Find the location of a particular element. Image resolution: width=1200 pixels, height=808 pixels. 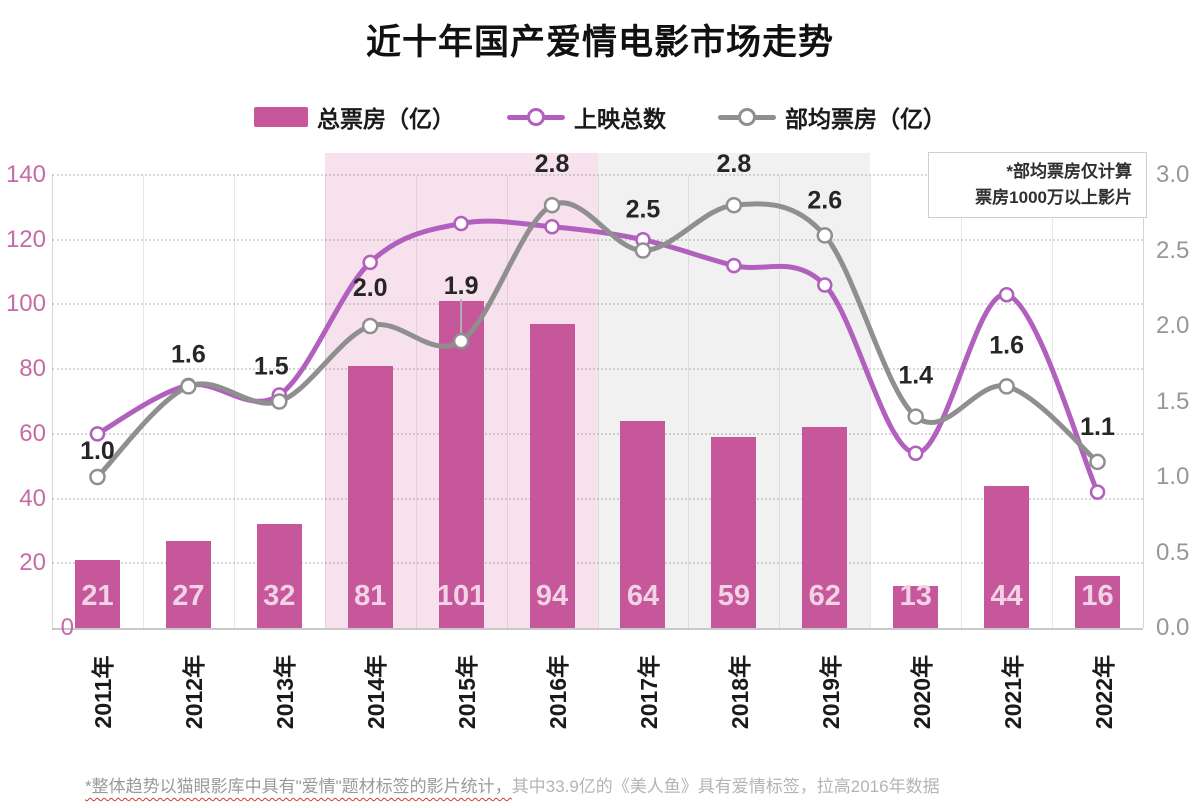

legend-label: 总票房（亿） is located at coordinates (386, 119).